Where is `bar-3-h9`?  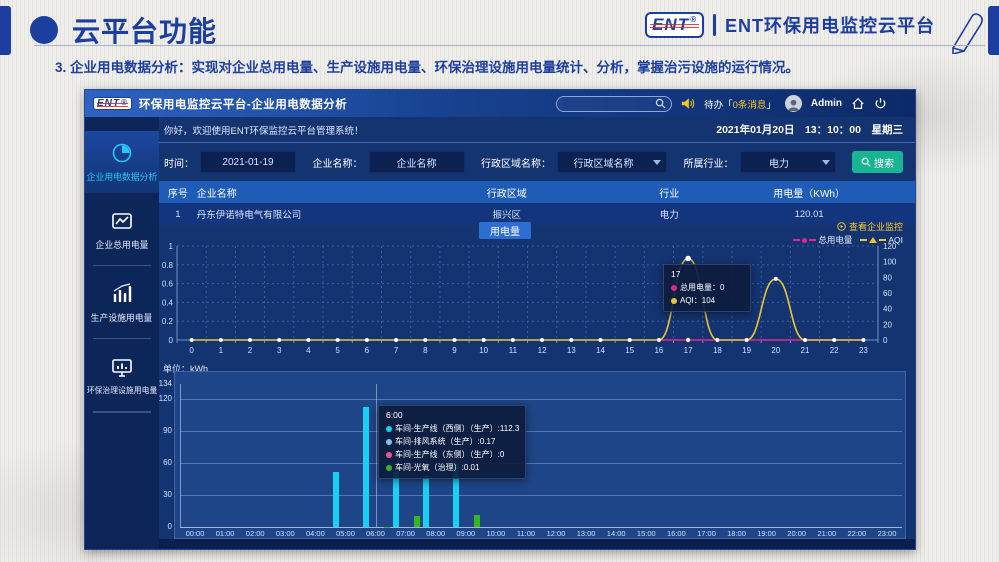
bar-3-h9 is located at coordinates (476, 521).